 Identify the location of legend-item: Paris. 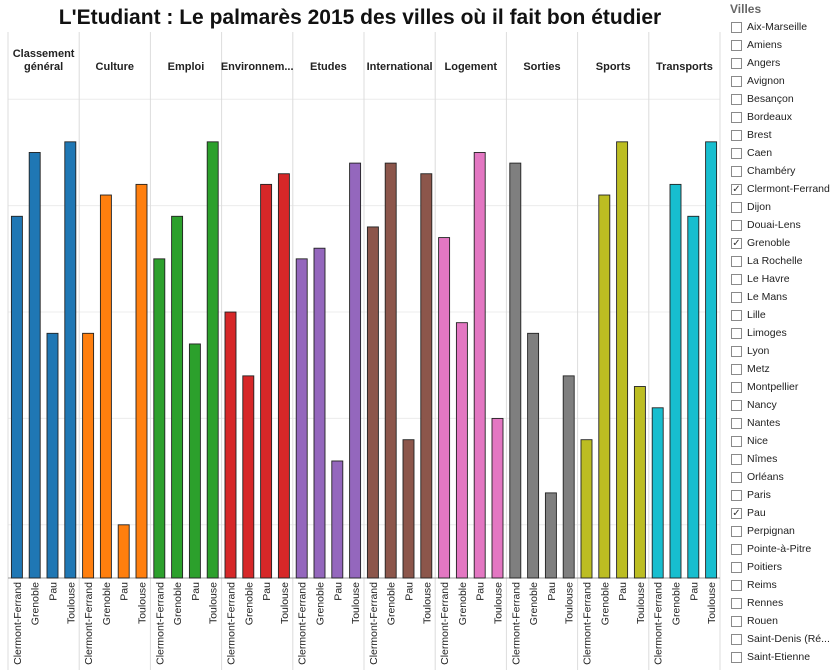
(783, 495).